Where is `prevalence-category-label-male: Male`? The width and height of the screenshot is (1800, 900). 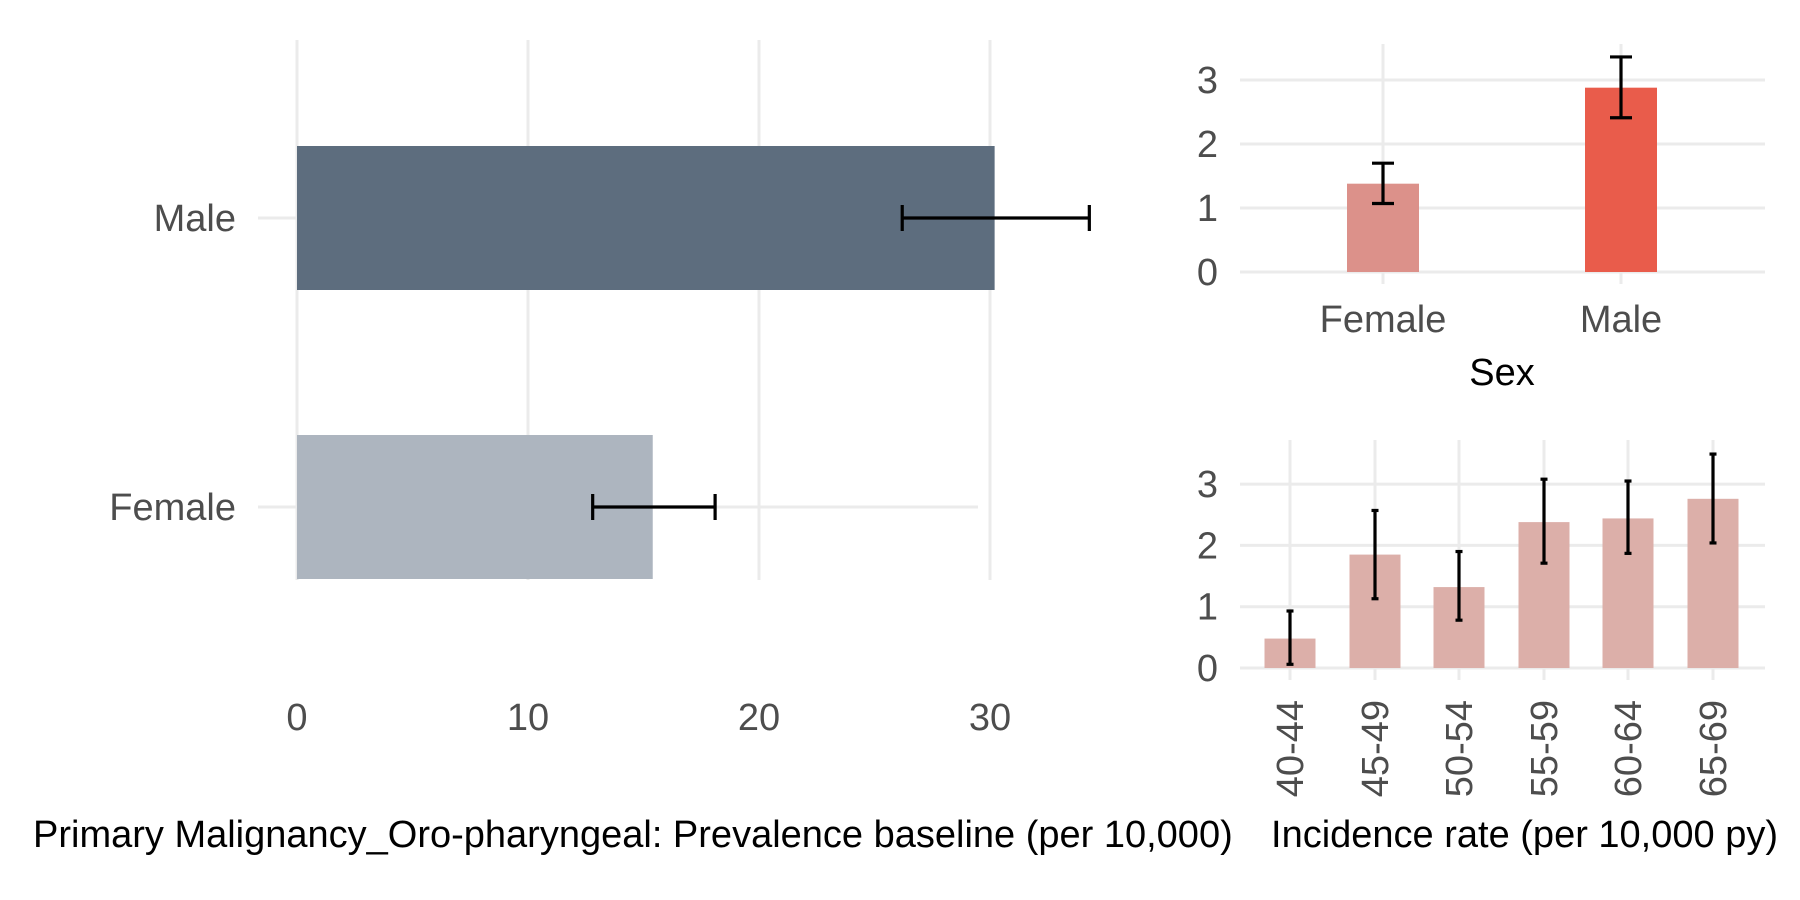
prevalence-category-label-male: Male is located at coordinates (195, 219).